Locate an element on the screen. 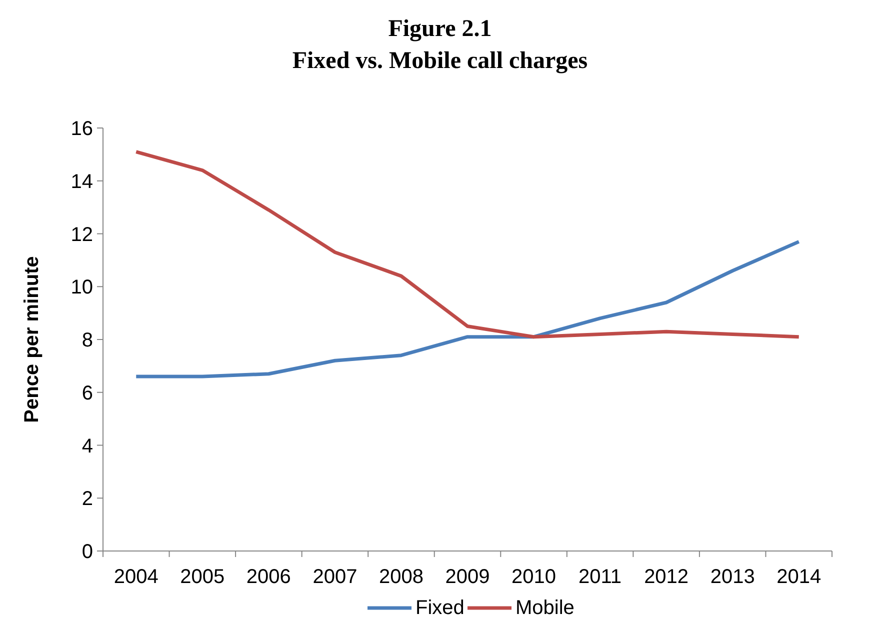 This screenshot has width=880, height=637. y-tick-label: 0 is located at coordinates (87, 552).